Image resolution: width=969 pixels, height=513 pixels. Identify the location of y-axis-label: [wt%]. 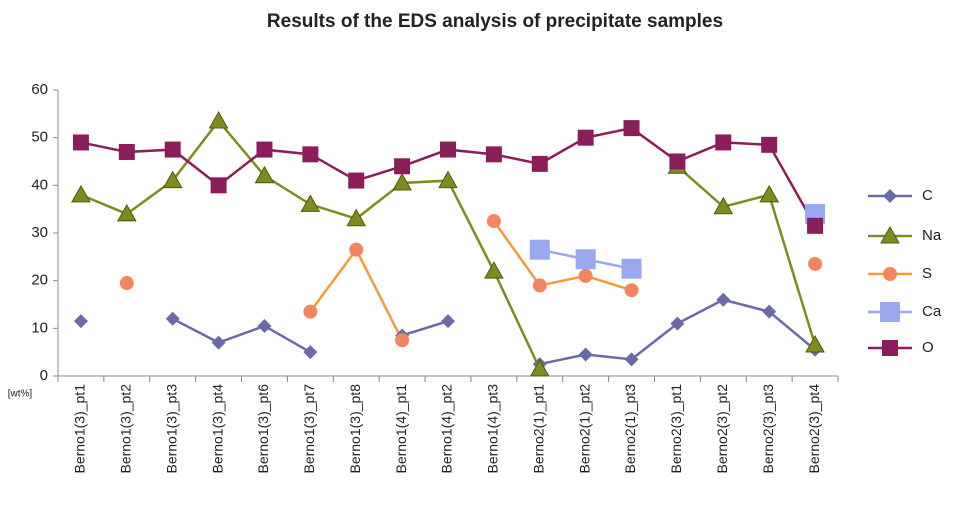
(20, 394).